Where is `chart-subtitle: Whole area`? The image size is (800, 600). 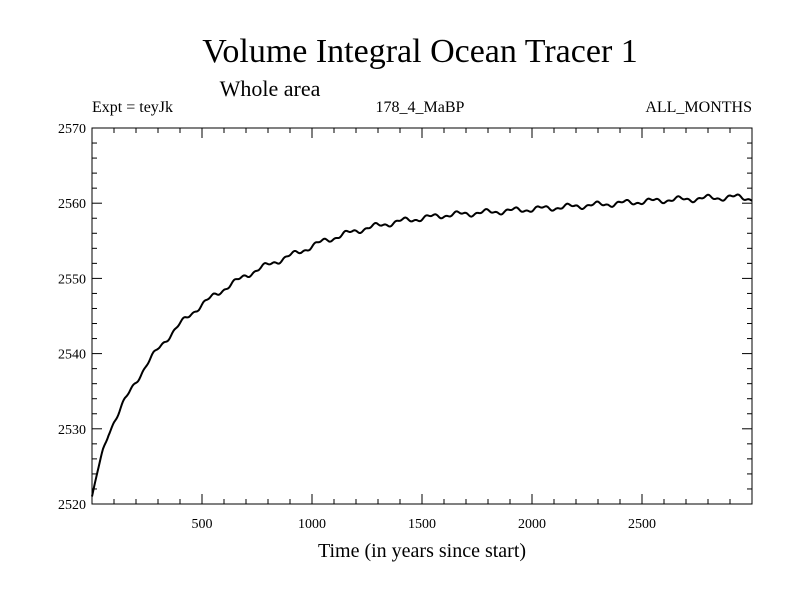
chart-subtitle: Whole area is located at coordinates (270, 88).